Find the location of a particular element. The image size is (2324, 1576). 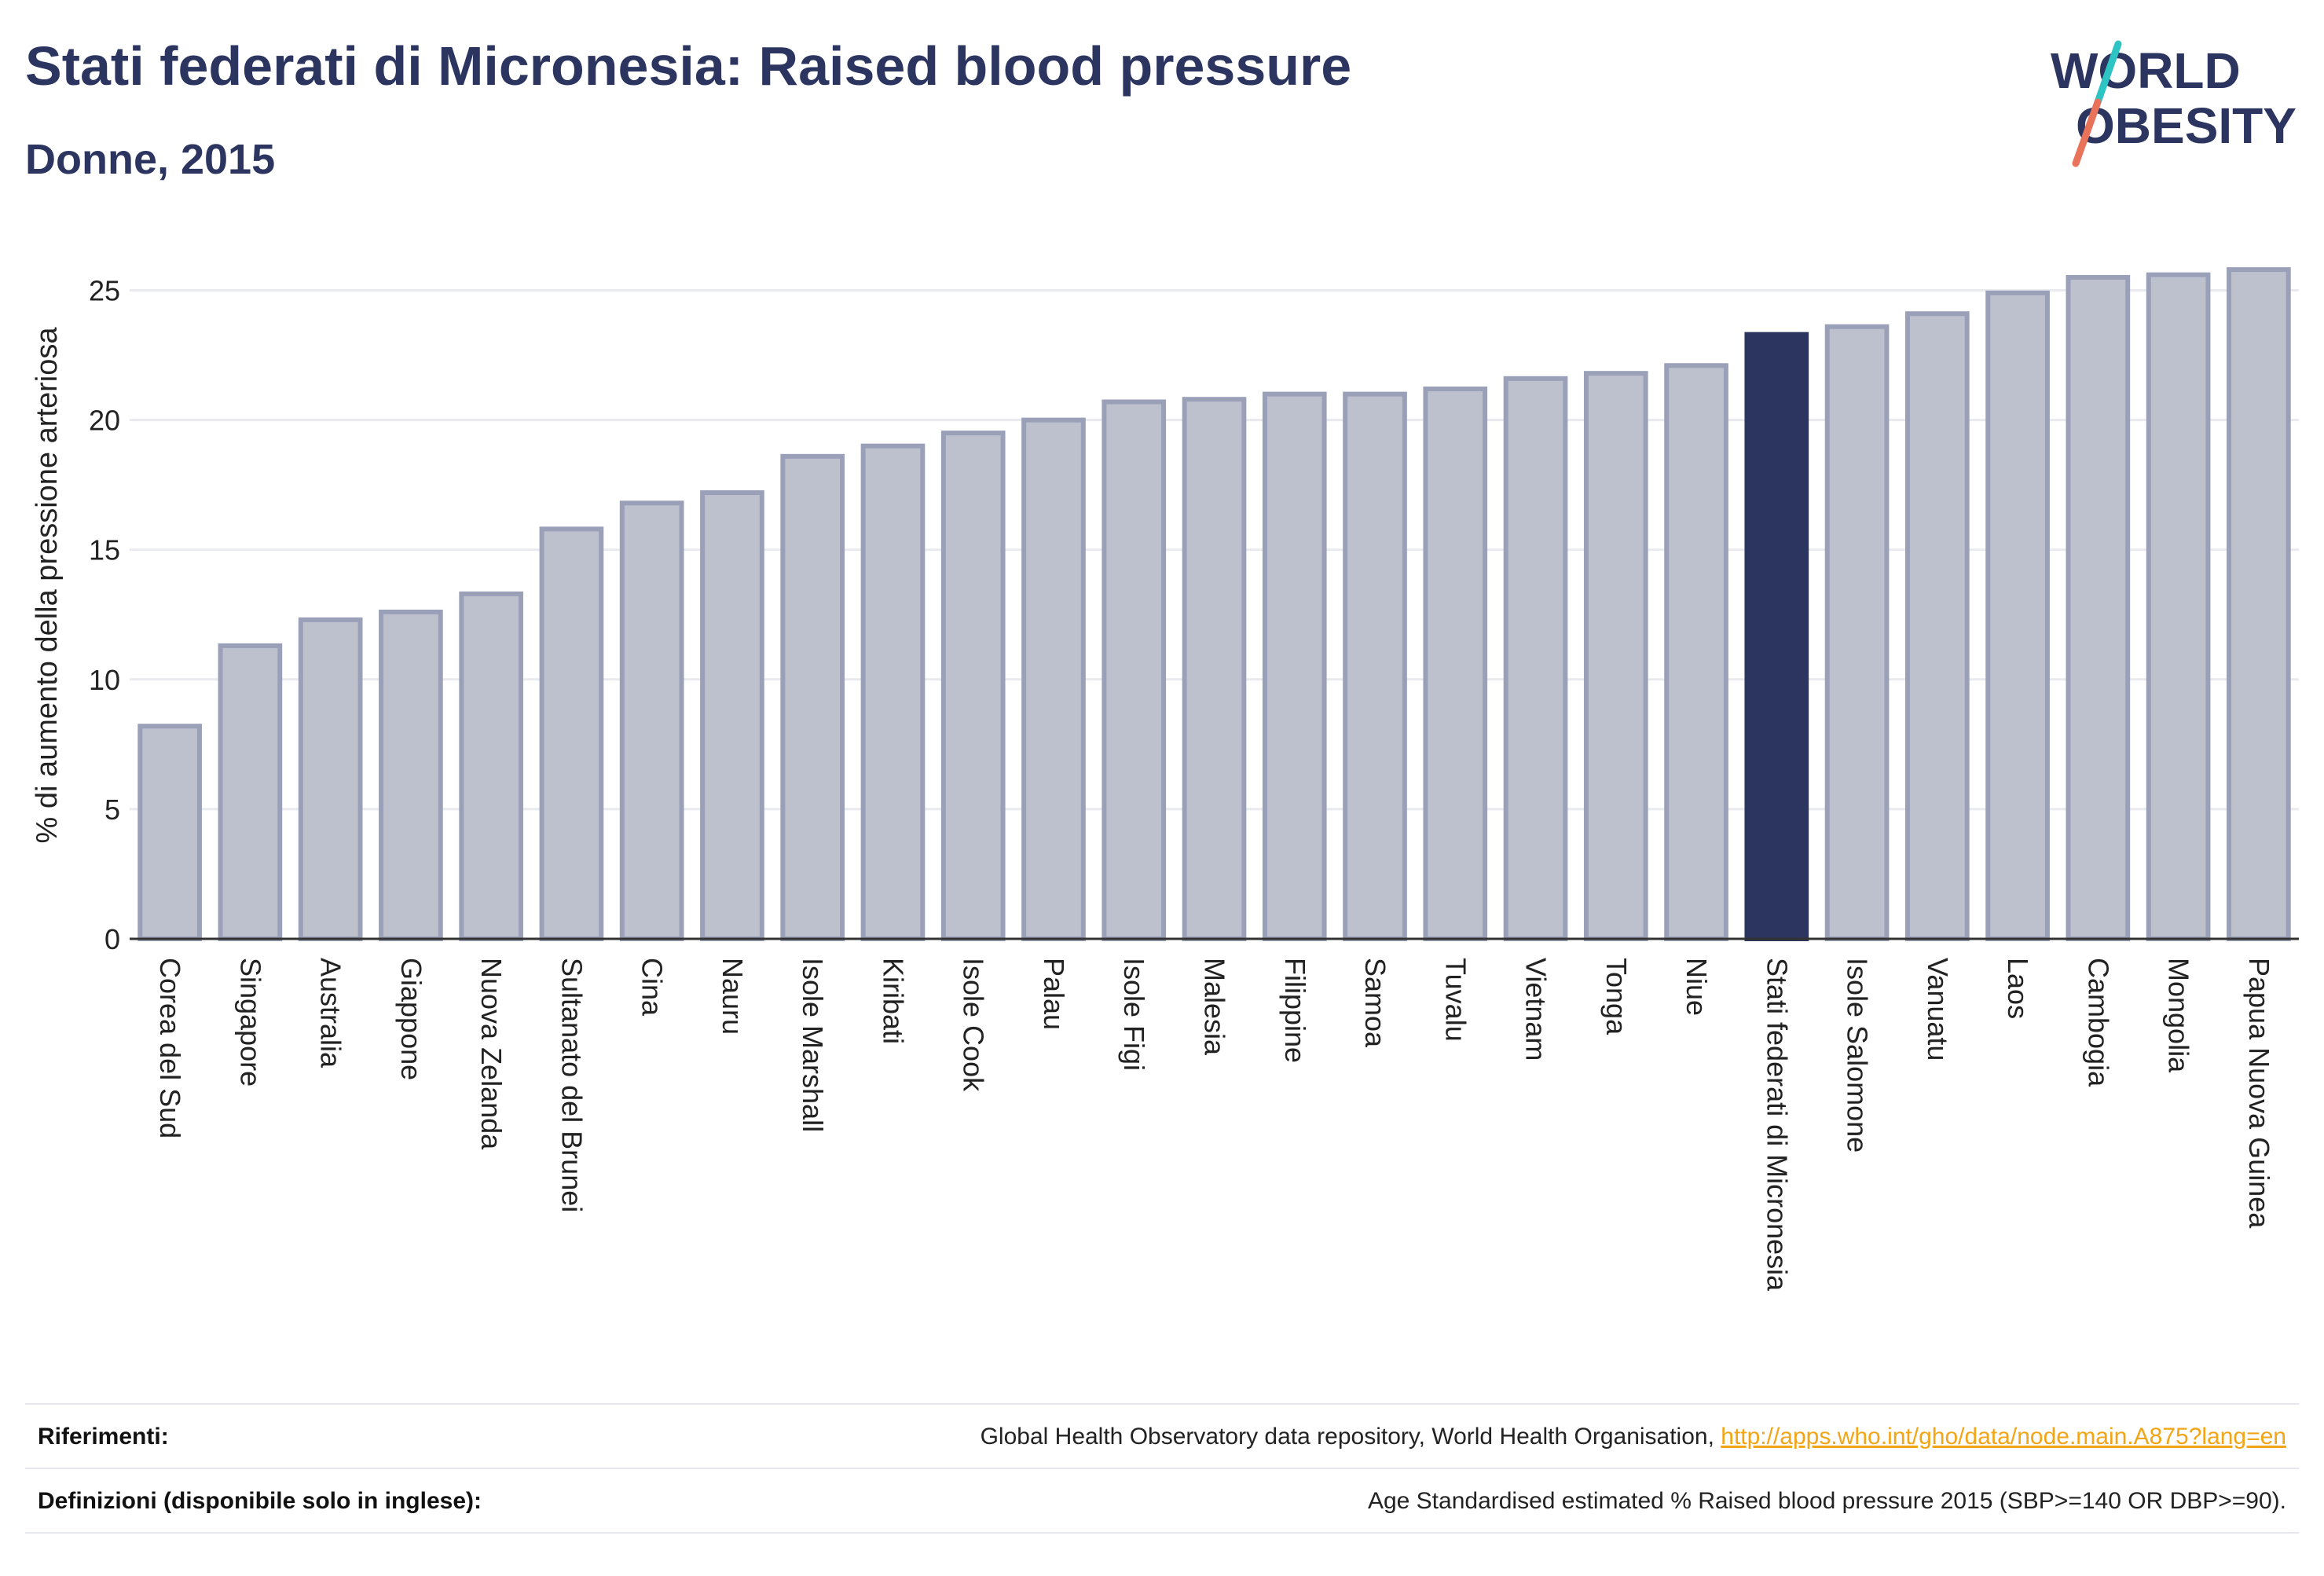

x-tick-label: Isole Cook is located at coordinates (974, 1025).